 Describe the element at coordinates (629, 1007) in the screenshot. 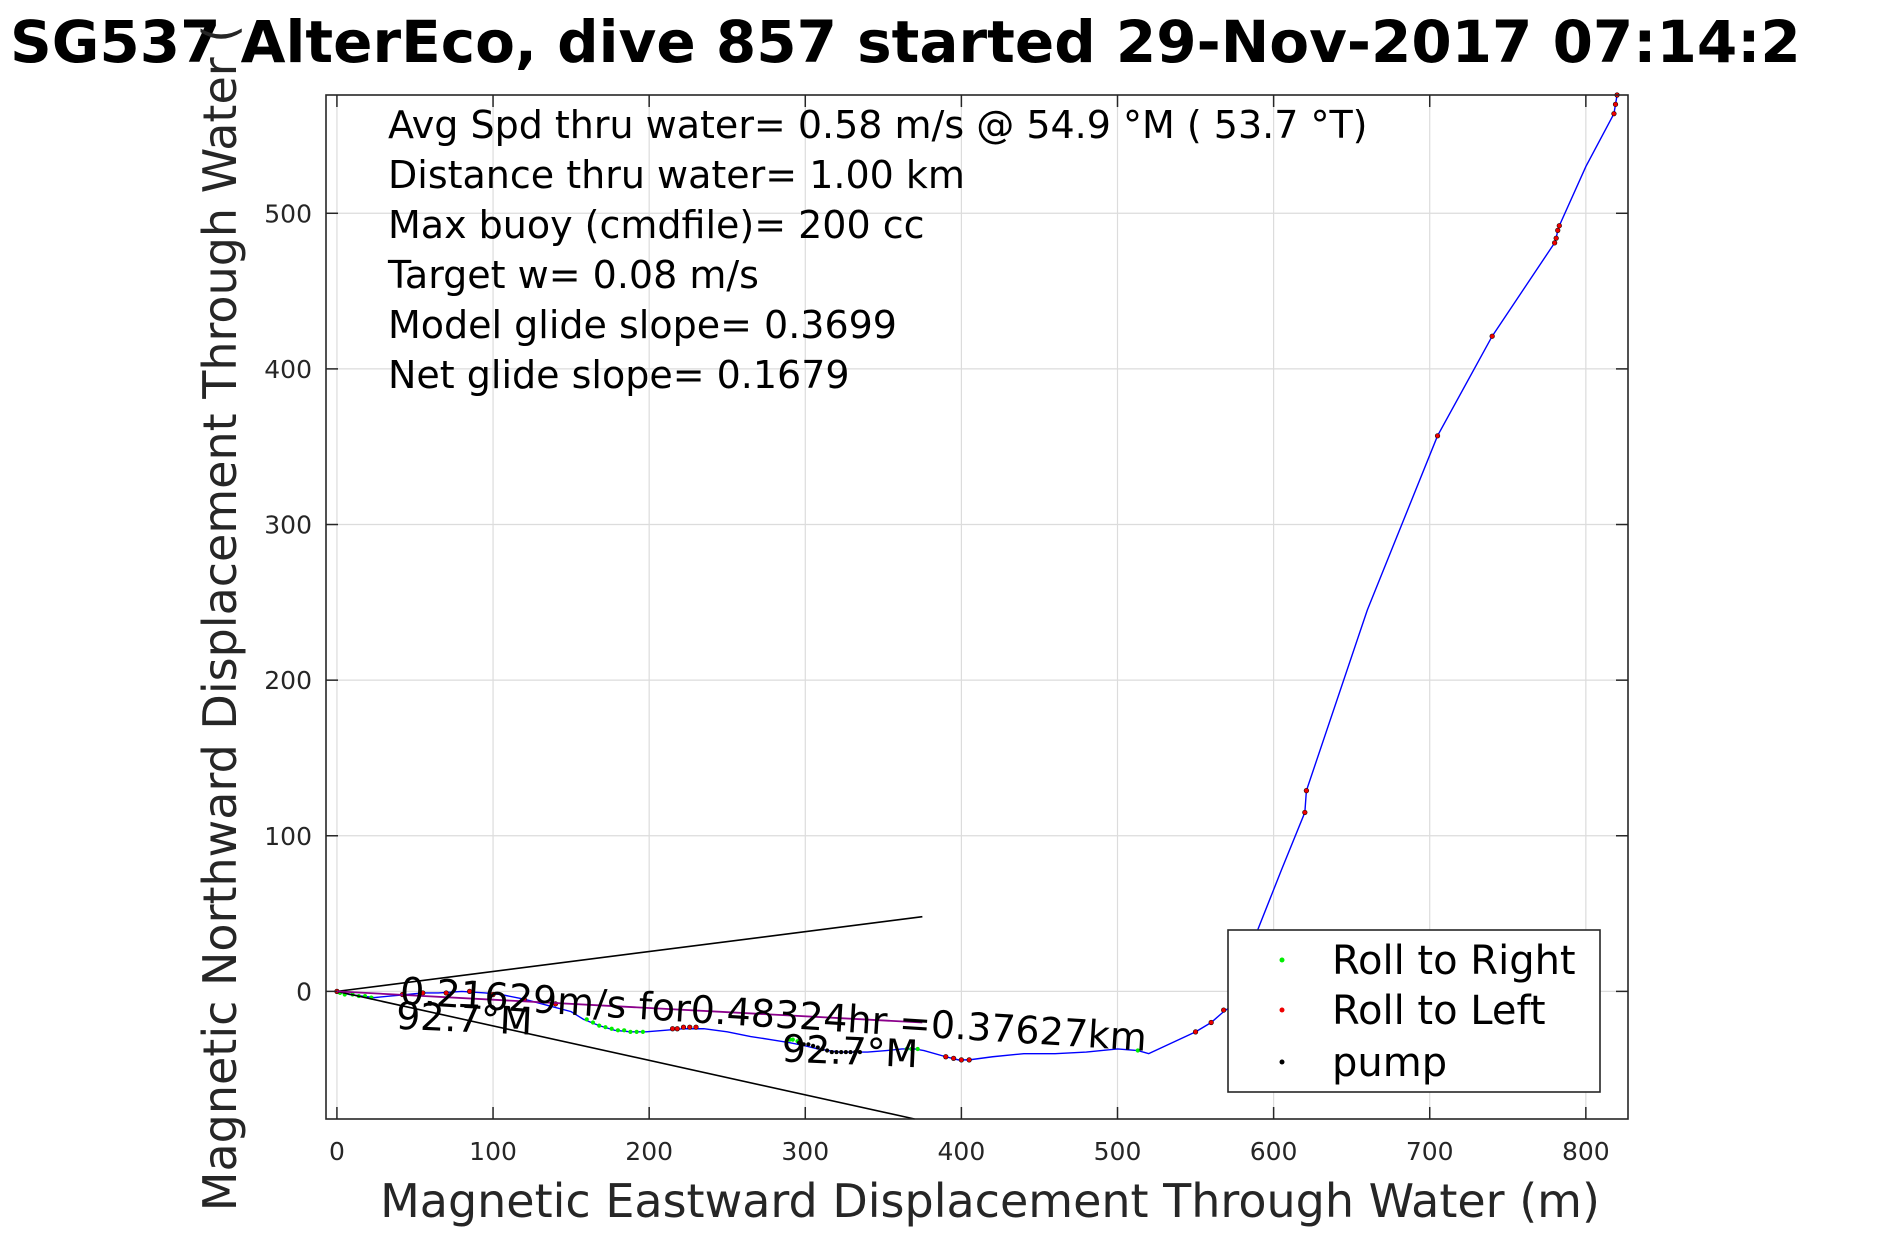

I see `current-vector-line` at that location.